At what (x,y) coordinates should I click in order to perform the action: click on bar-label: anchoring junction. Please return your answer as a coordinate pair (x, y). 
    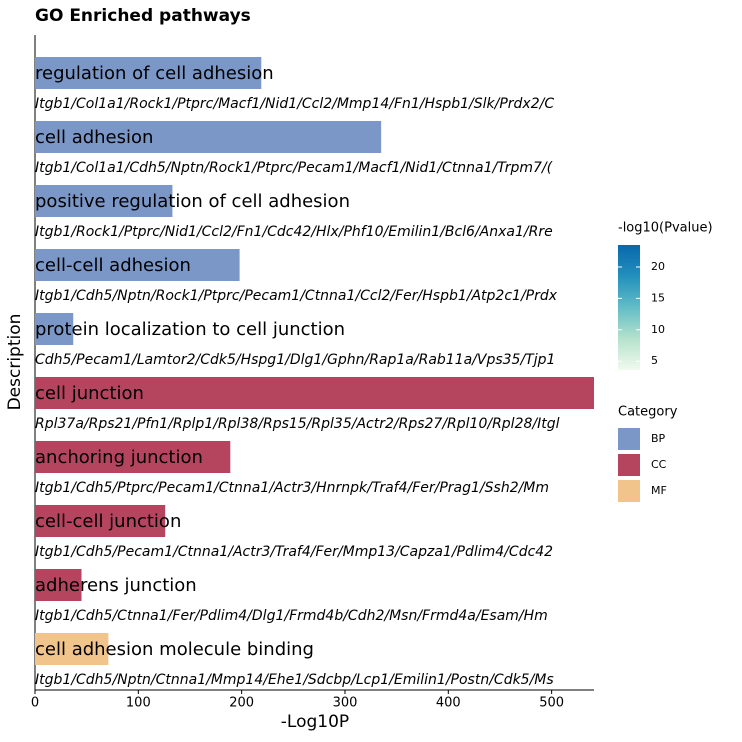
    Looking at the image, I should click on (119, 457).